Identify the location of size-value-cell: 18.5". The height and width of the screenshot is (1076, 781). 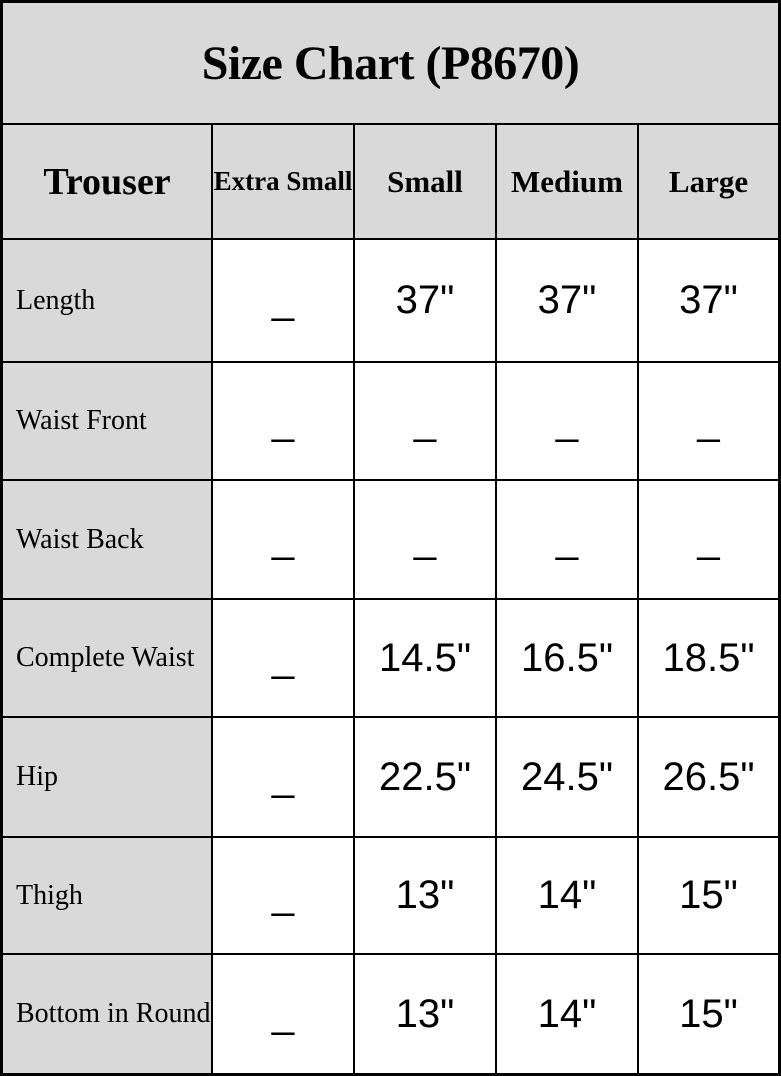
(708, 659).